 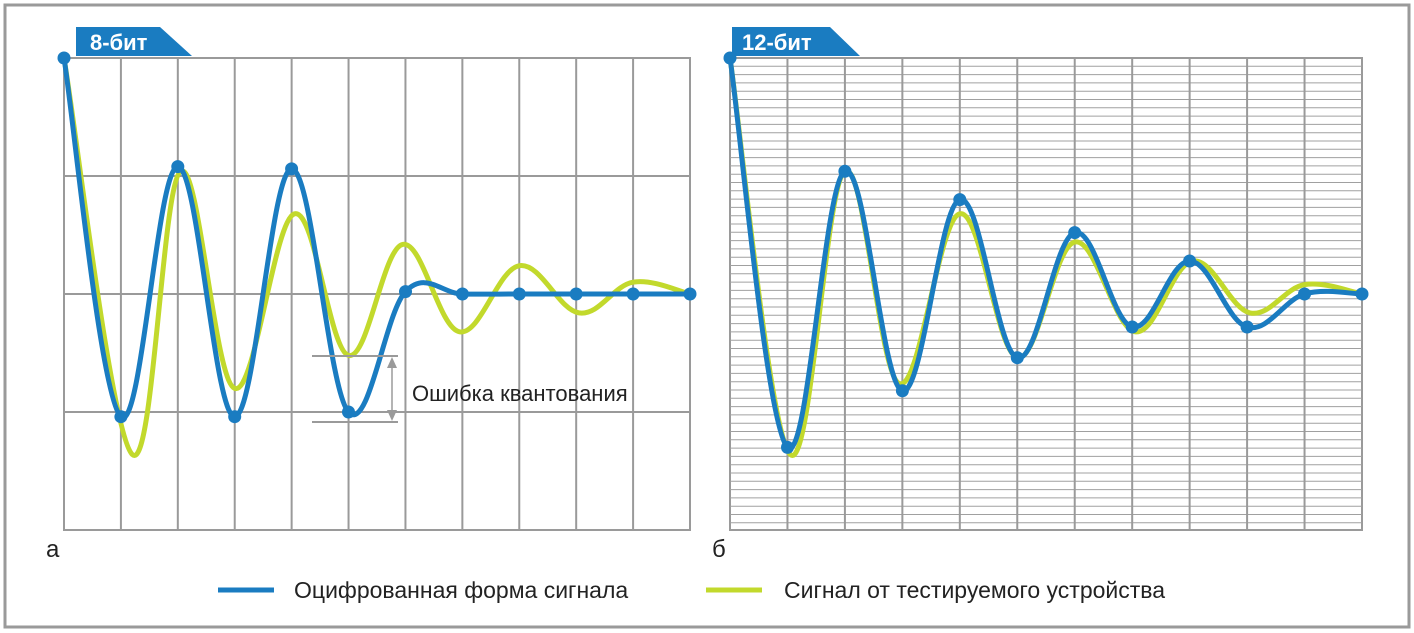 What do you see at coordinates (520, 393) in the screenshot?
I see `annotation-text: Ошибка квантования` at bounding box center [520, 393].